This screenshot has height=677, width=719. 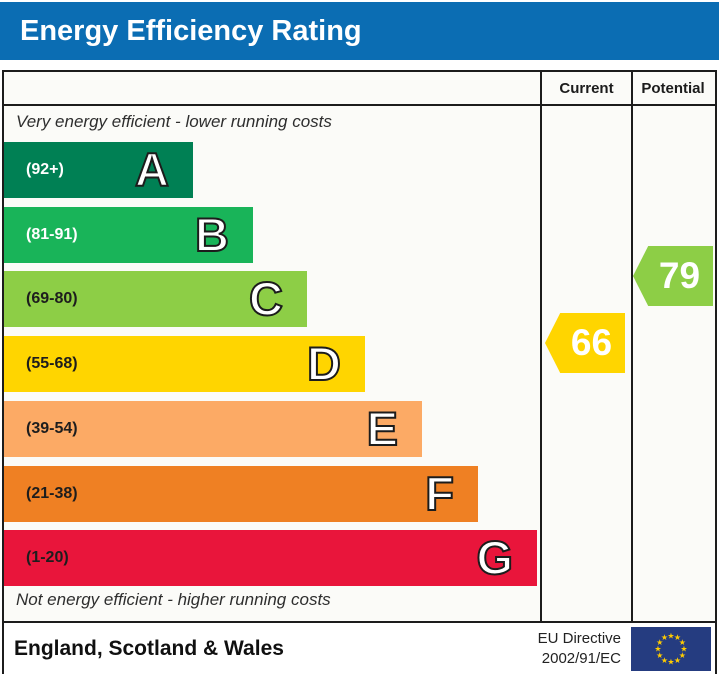 I want to click on current-rating-marker: 66, so click(x=585, y=343).